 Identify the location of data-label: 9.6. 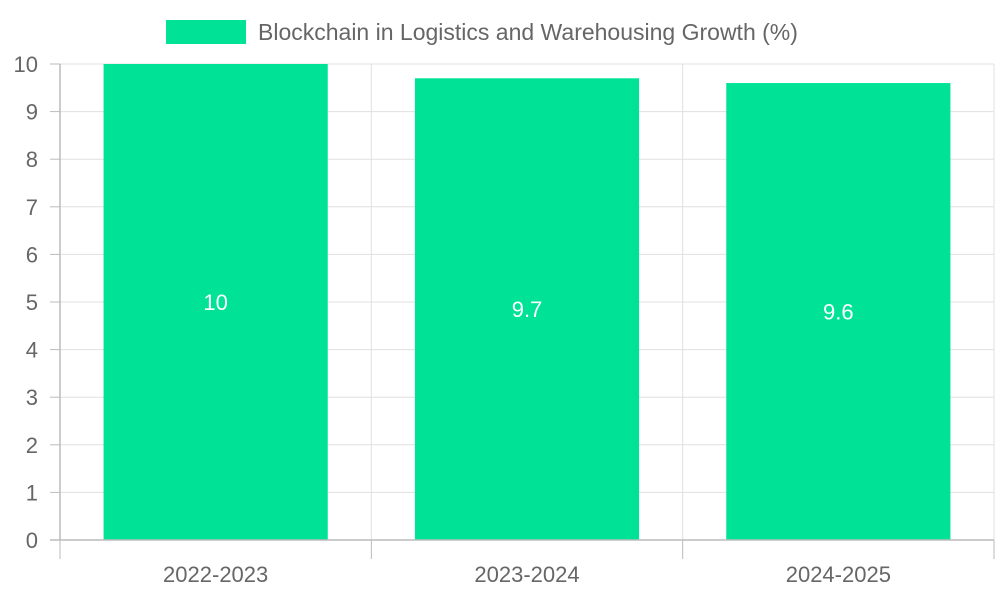
(838, 312).